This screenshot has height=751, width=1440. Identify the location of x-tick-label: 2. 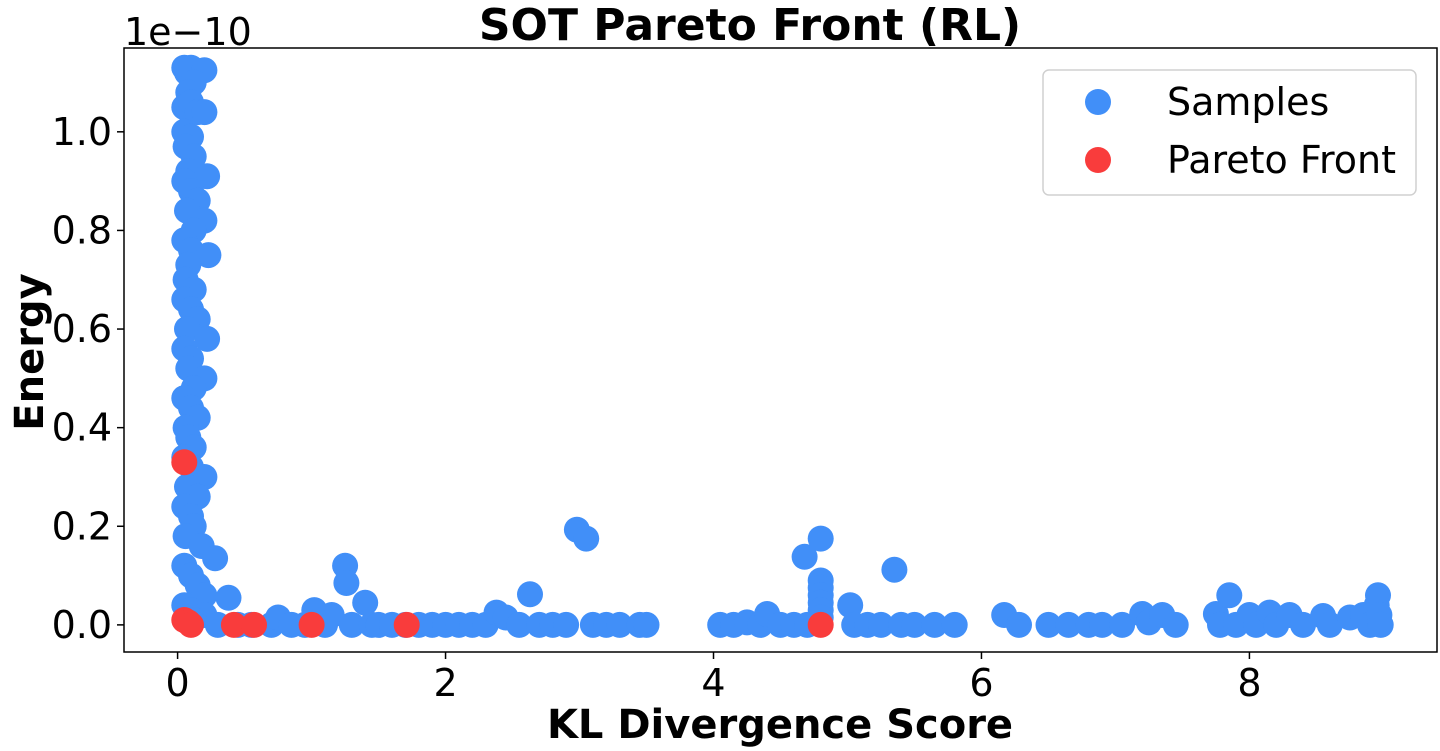
(445, 683).